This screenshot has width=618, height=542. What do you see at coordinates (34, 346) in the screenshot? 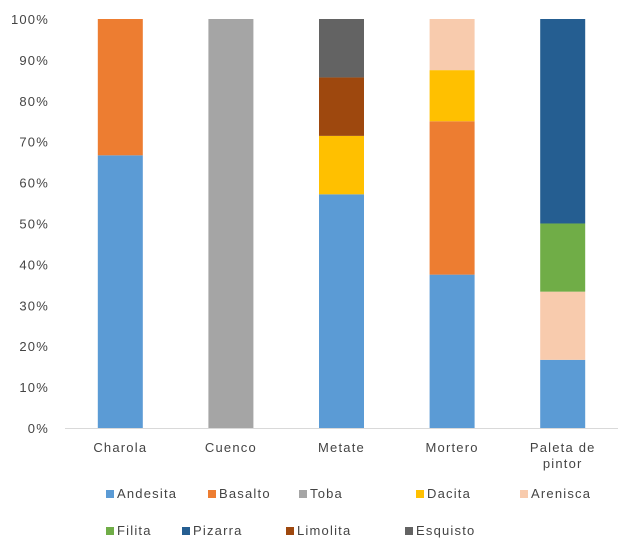
I see `y-tick-label: 20%` at bounding box center [34, 346].